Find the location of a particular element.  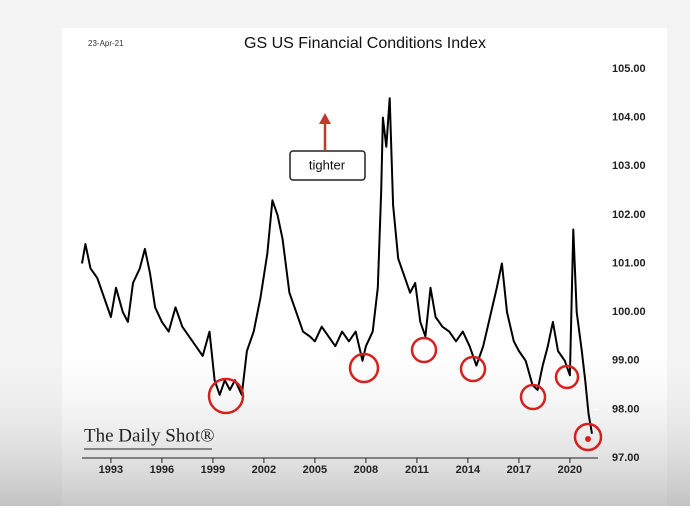

x-tick-label: 2008 is located at coordinates (366, 470).